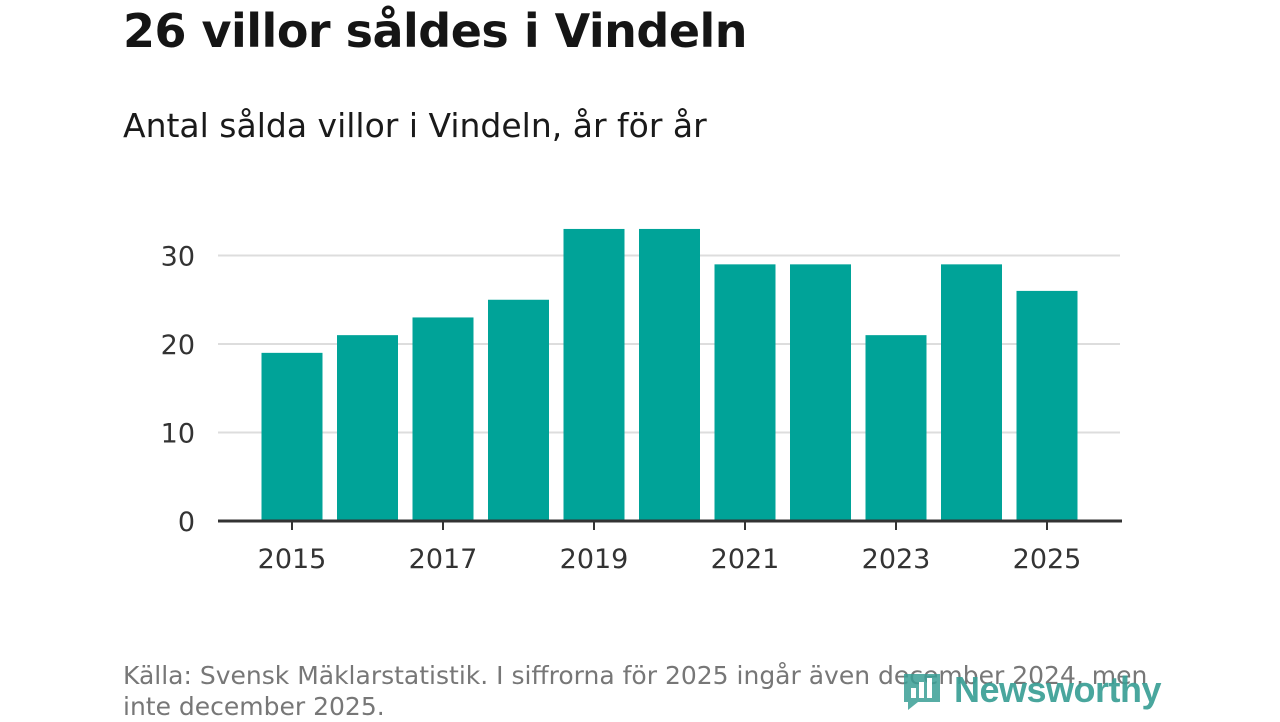 Image resolution: width=1280 pixels, height=722 pixels. Describe the element at coordinates (292, 436) in the screenshot. I see `bar-2015` at that location.